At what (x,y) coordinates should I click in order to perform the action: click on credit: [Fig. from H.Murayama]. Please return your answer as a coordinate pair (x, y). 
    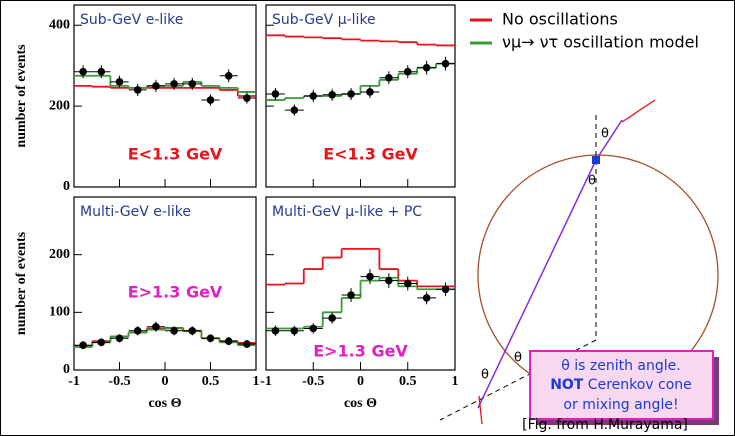
    Looking at the image, I should click on (605, 425).